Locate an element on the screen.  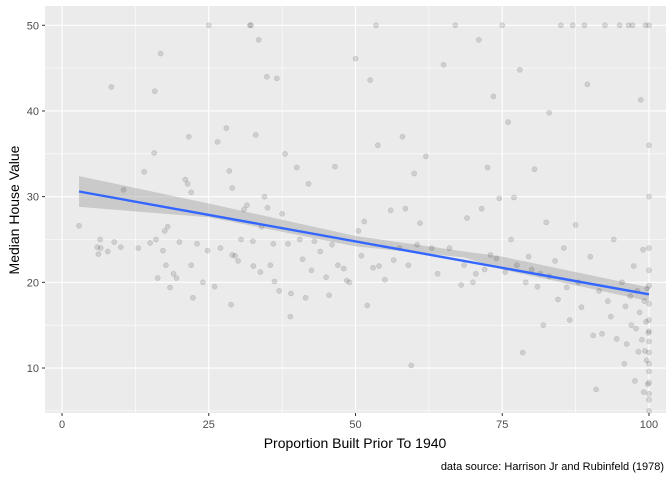
x-tick-label: 25 is located at coordinates (209, 425).